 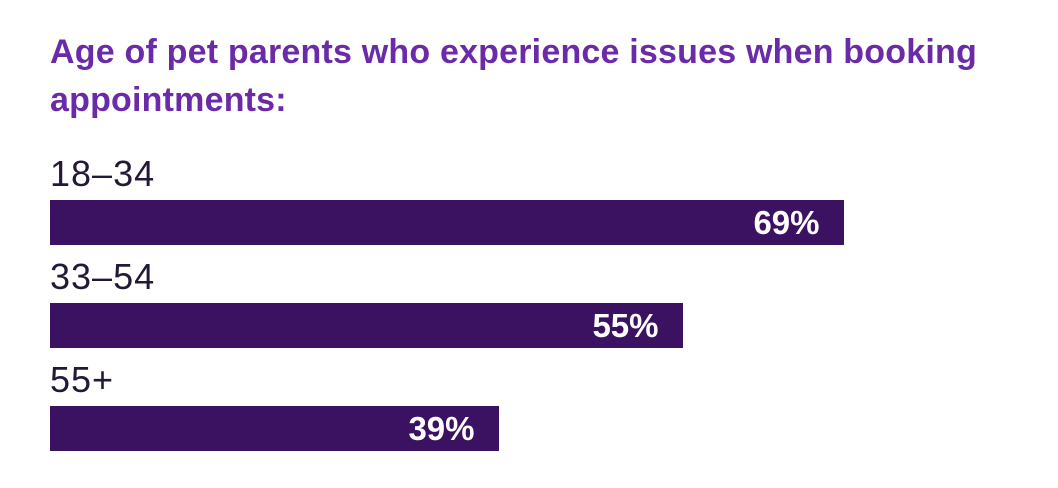 What do you see at coordinates (441, 428) in the screenshot?
I see `bar-value-label: 39%` at bounding box center [441, 428].